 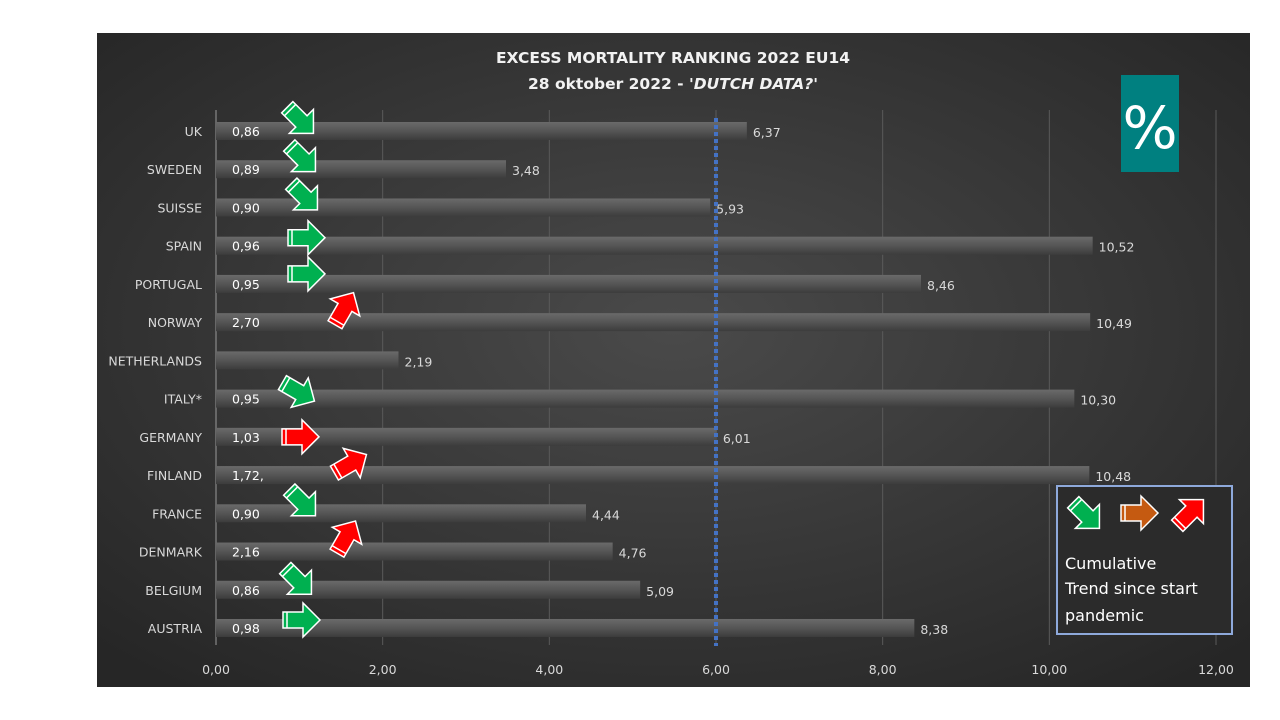 What do you see at coordinates (177, 513) in the screenshot?
I see `category-label: FRANCE` at bounding box center [177, 513].